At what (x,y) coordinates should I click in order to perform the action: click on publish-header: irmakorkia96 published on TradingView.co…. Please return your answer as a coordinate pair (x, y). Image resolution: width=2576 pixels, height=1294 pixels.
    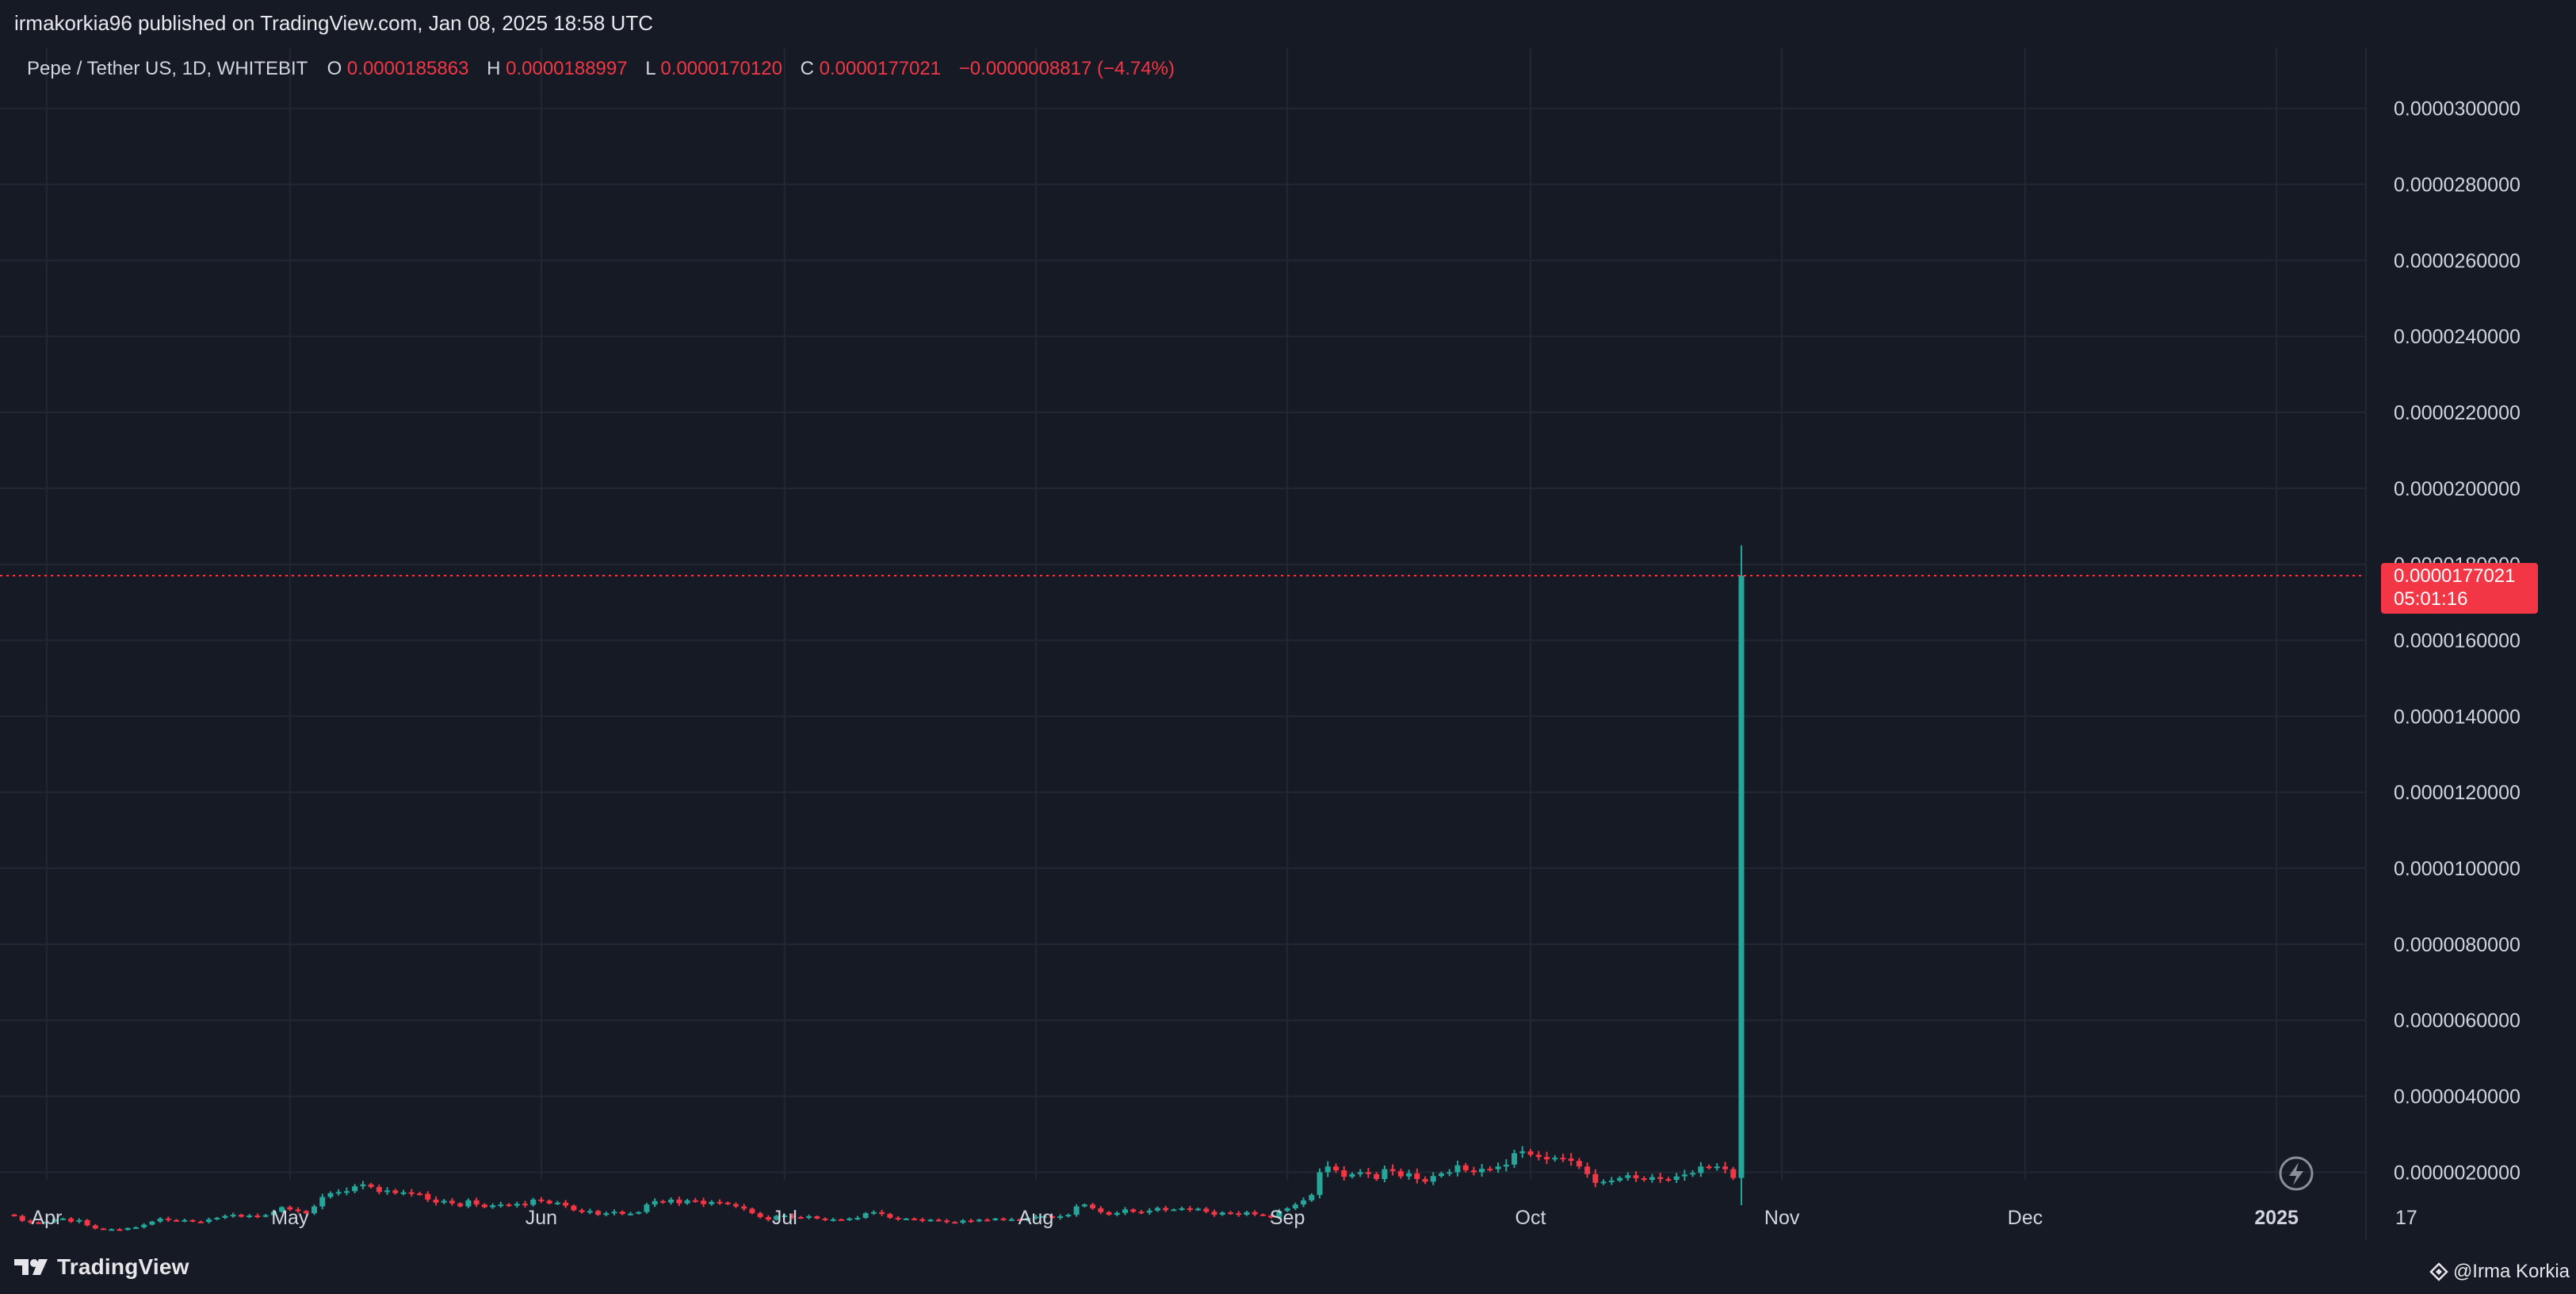
    Looking at the image, I should click on (1288, 24).